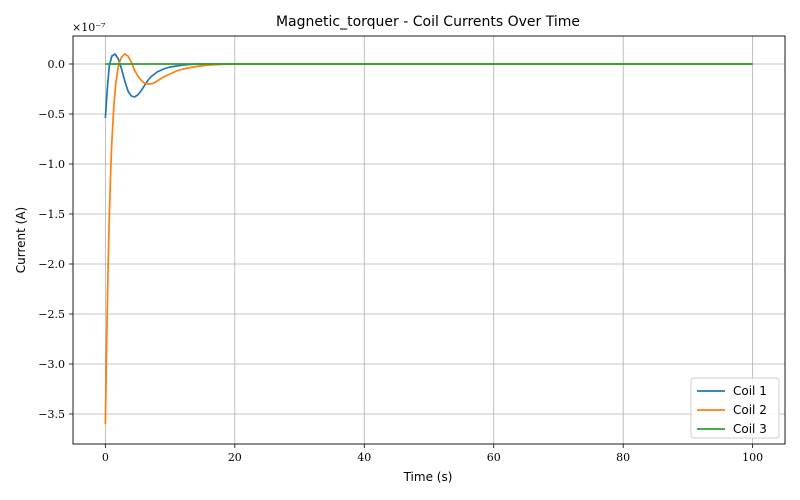 This screenshot has width=800, height=500. I want to click on y-tick-label: −2.0, so click(51, 264).